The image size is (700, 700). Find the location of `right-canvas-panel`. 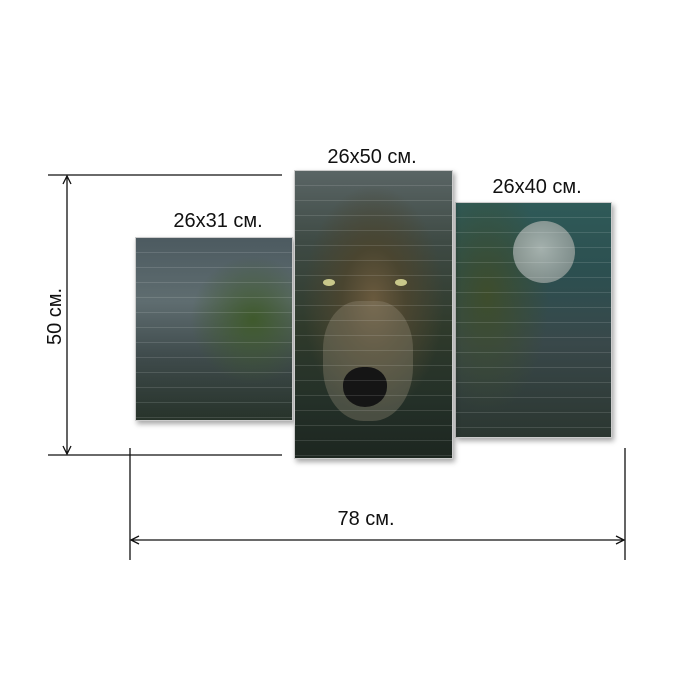

right-canvas-panel is located at coordinates (533, 320).